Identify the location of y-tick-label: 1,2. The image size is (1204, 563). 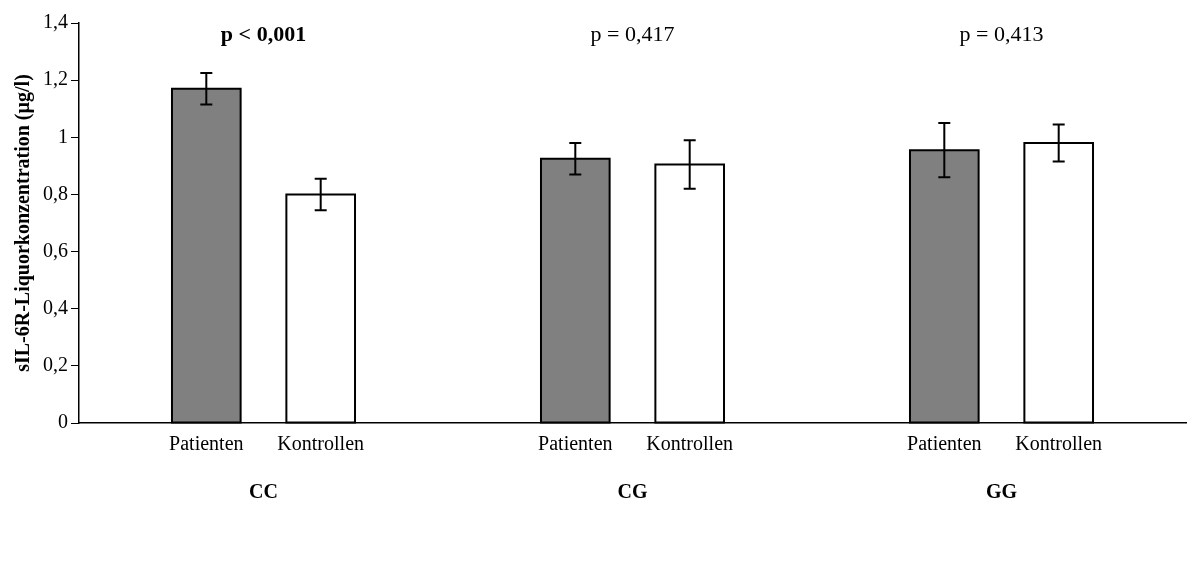
(55, 78).